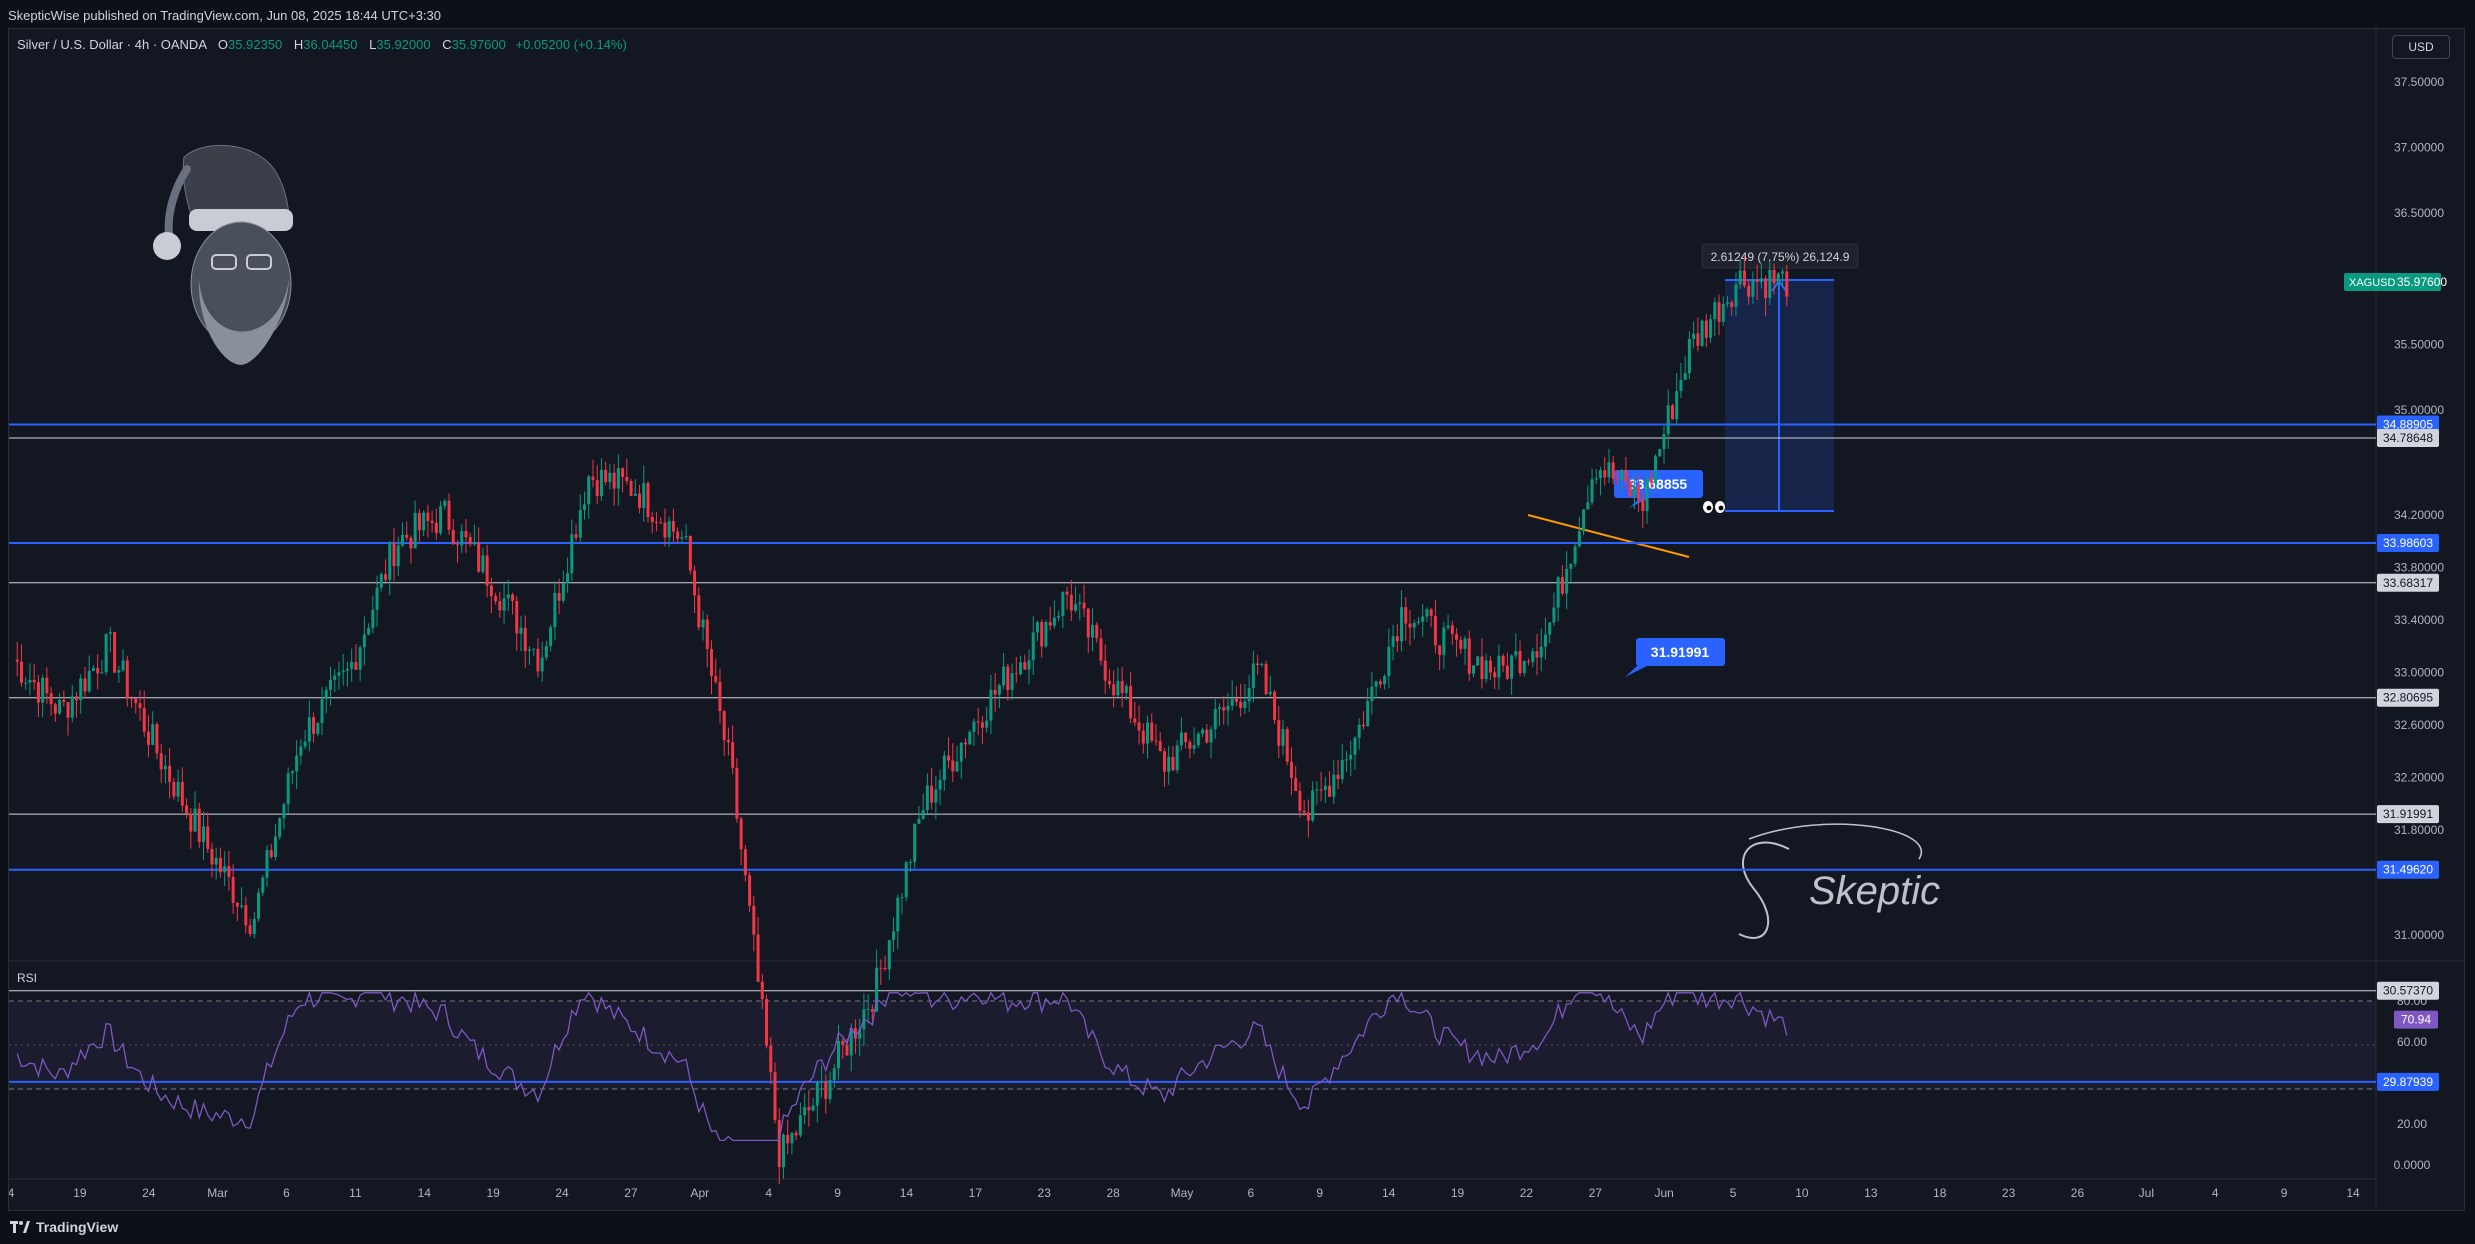 Image resolution: width=2475 pixels, height=1244 pixels. What do you see at coordinates (1940, 1193) in the screenshot?
I see `time-label-28: 18` at bounding box center [1940, 1193].